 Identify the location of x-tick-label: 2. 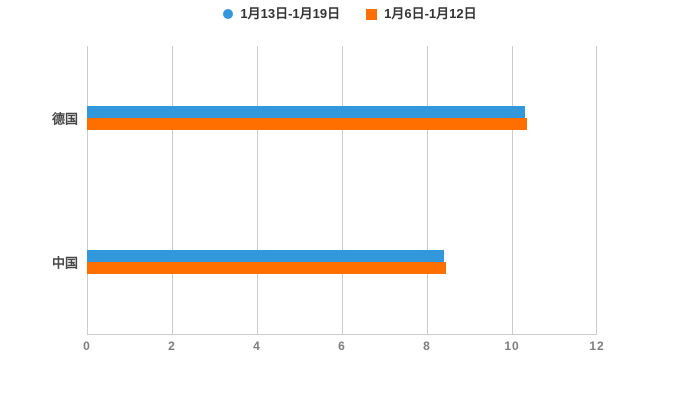
(172, 346).